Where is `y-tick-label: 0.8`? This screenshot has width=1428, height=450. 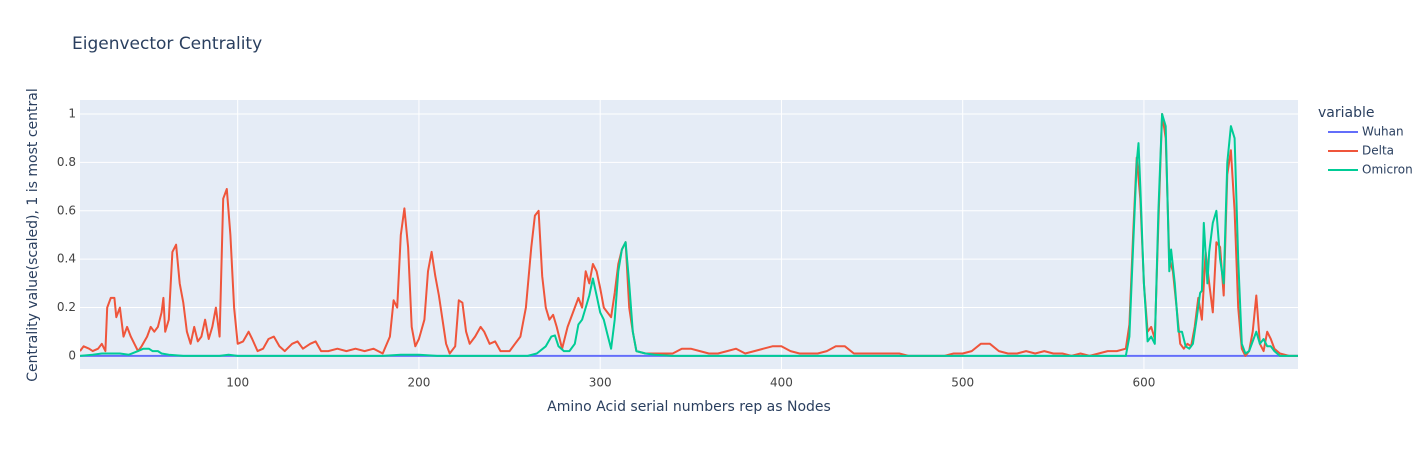
y-tick-label: 0.8 is located at coordinates (66, 162).